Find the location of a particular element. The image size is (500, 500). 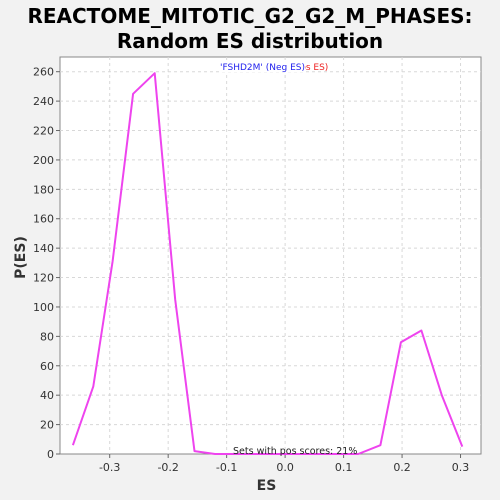

y-axis-label: P(ES) is located at coordinates (21, 257).